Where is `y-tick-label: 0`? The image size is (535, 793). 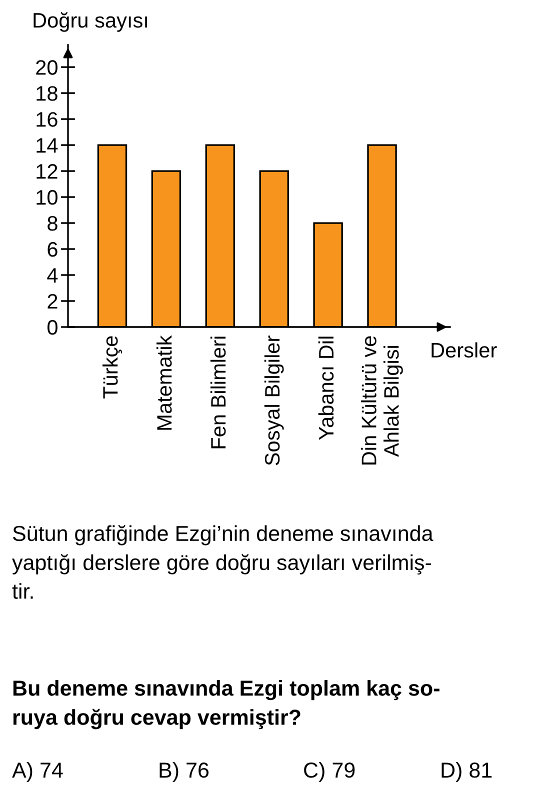 y-tick-label: 0 is located at coordinates (53, 327).